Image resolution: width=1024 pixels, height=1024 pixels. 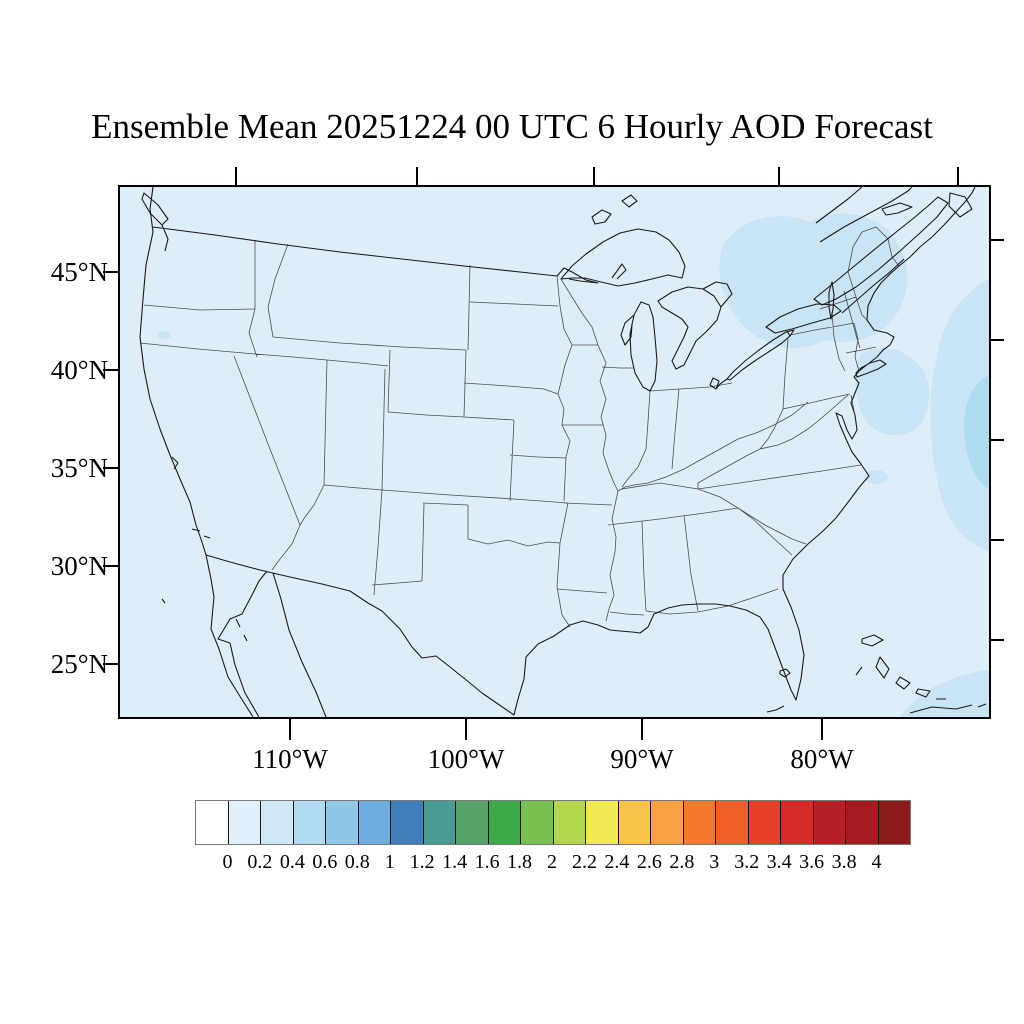 I want to click on aod-patch-atlantic-core, so click(x=976, y=432).